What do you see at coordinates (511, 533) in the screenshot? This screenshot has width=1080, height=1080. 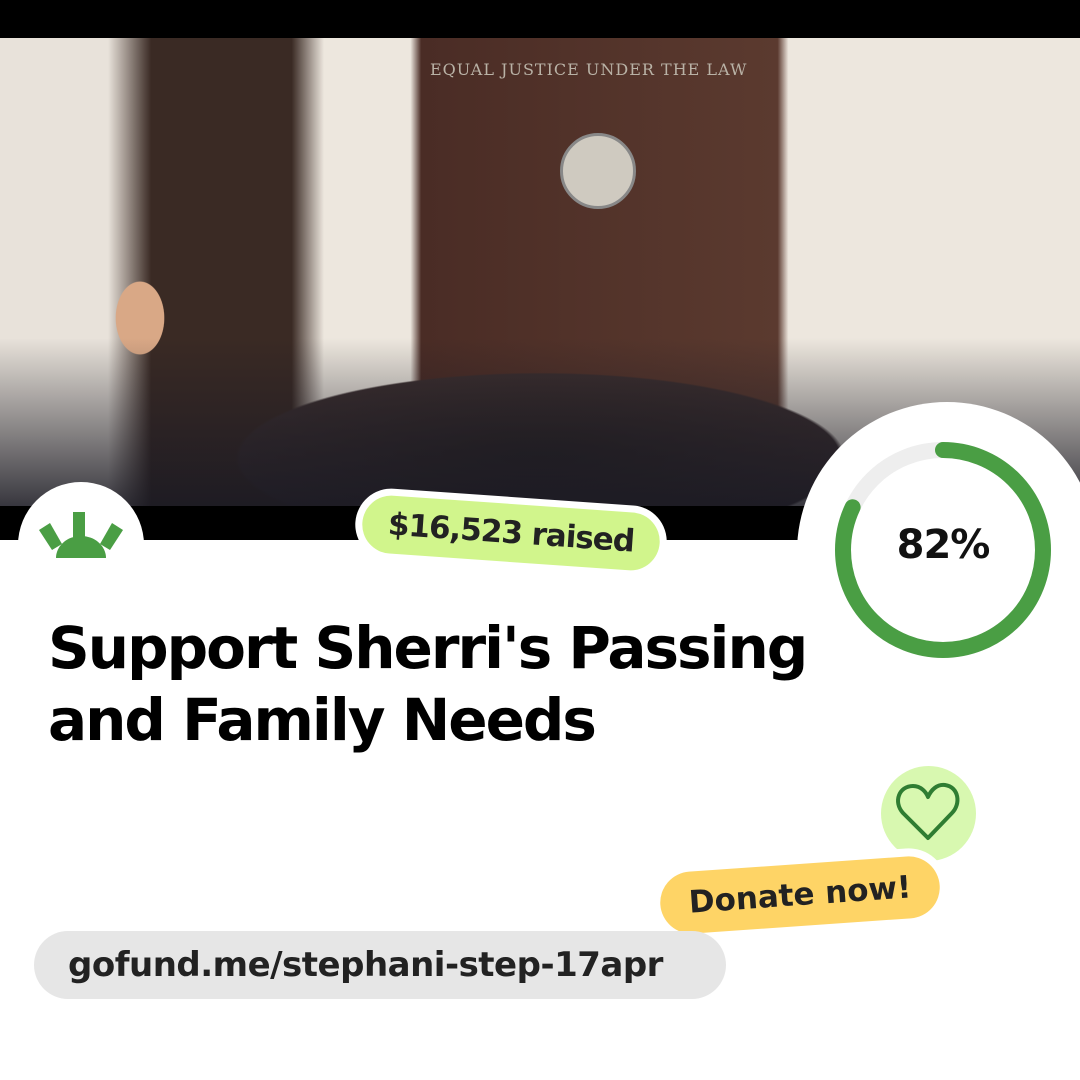 I see `amount-raised-label: $16,523 raised` at bounding box center [511, 533].